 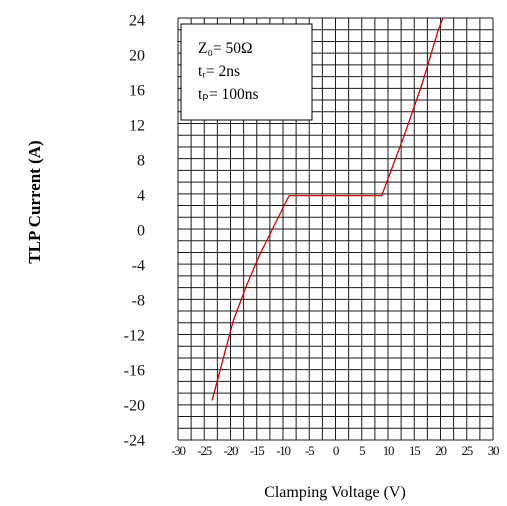 I want to click on x-tick-label: 20, so click(x=440, y=450).